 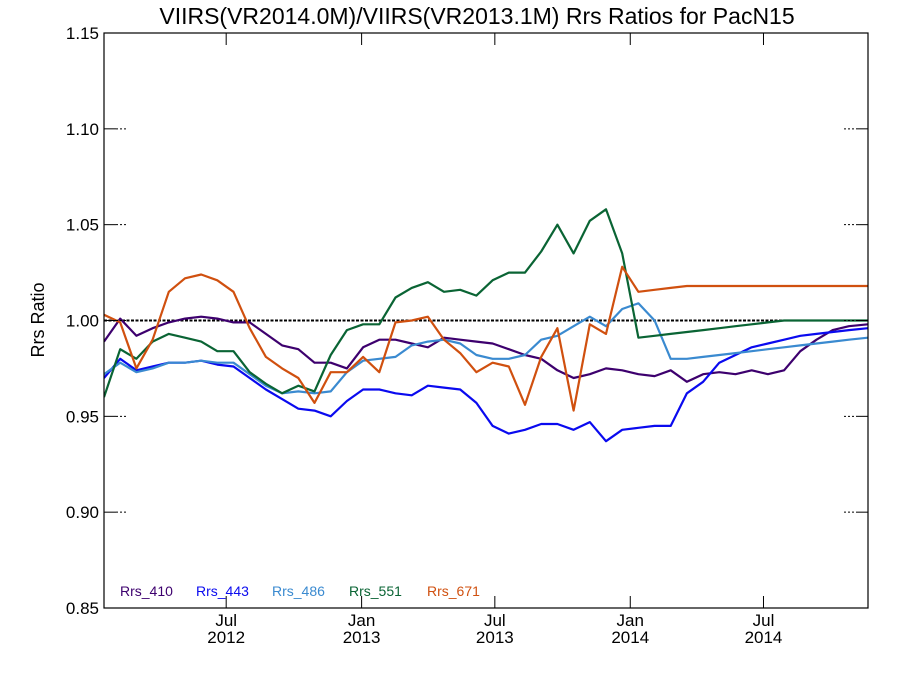 What do you see at coordinates (226, 637) in the screenshot?
I see `x-tick-label-year: 2012` at bounding box center [226, 637].